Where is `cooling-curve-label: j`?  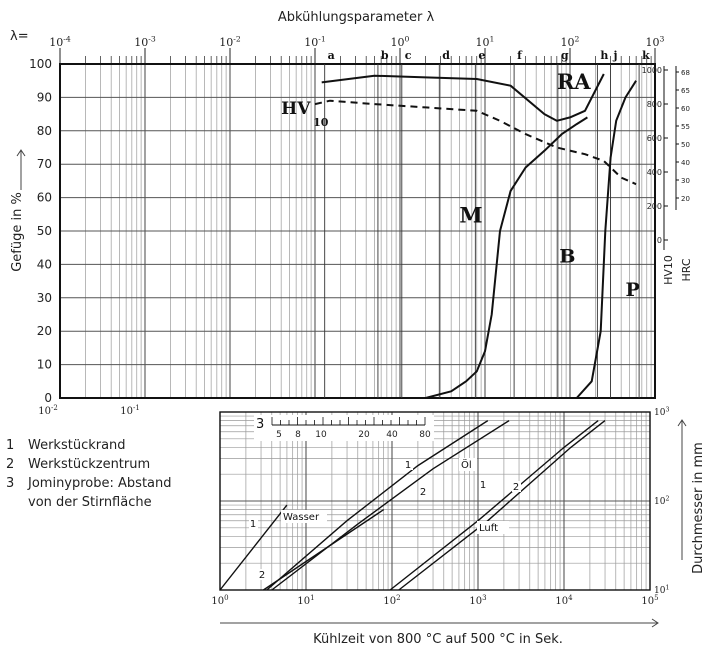
cooling-curve-label: j is located at coordinates (615, 55).